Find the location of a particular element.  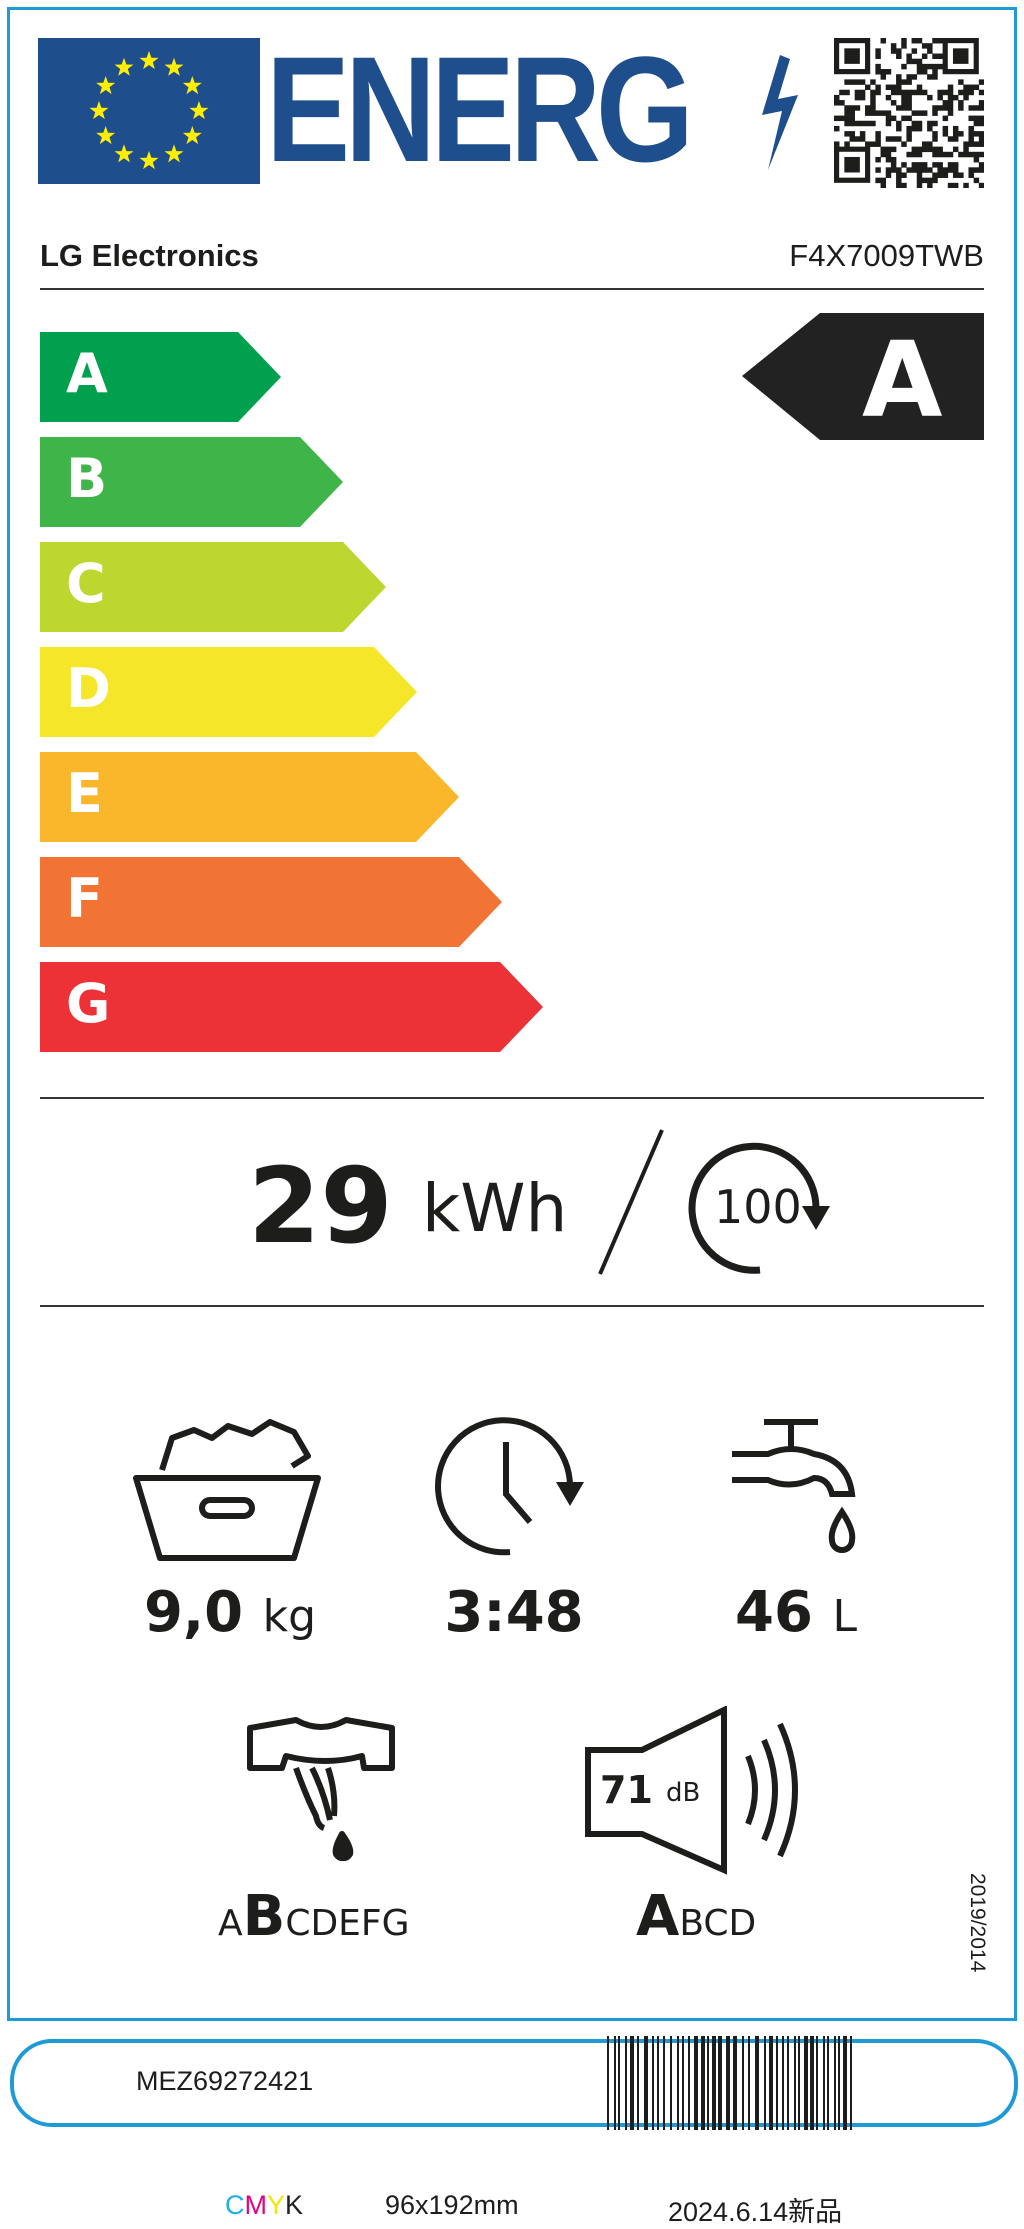

energy-rating-arrow: A is located at coordinates (863, 377).